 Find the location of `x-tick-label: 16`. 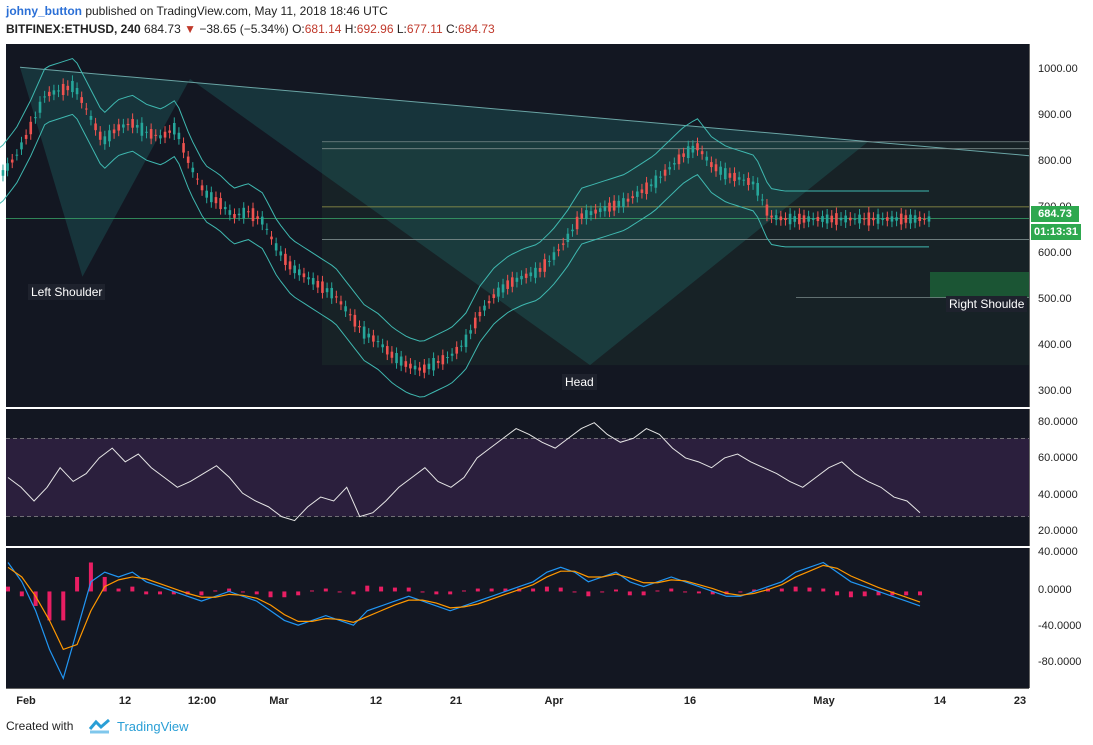

x-tick-label: 16 is located at coordinates (690, 701).